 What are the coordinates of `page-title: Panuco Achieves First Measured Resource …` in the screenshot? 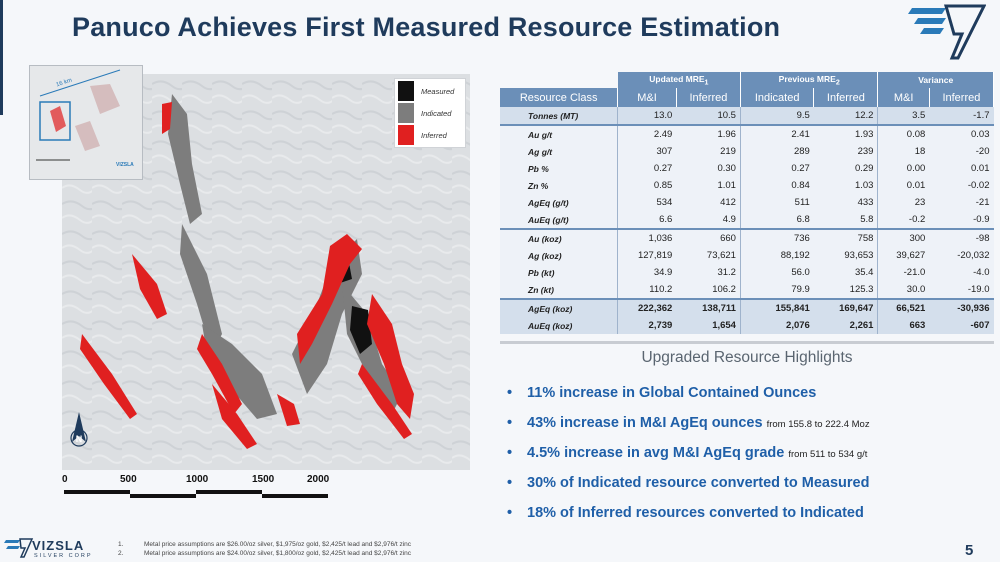 It's located at (426, 27).